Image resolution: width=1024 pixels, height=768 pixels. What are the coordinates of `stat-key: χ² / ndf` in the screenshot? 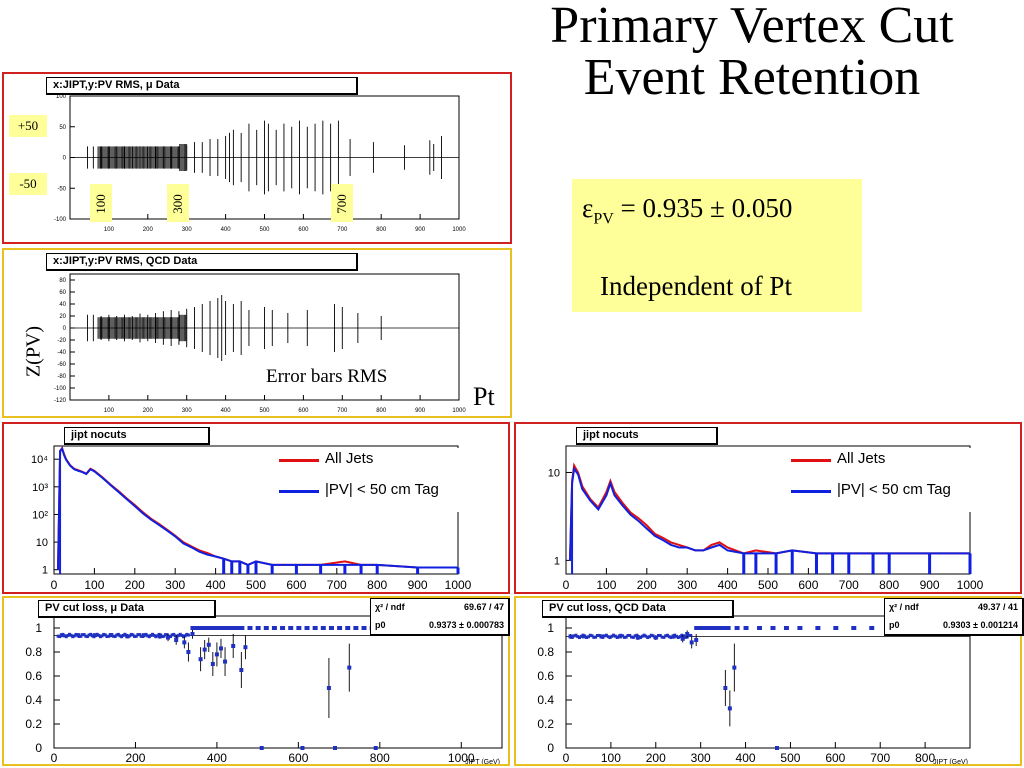 It's located at (904, 607).